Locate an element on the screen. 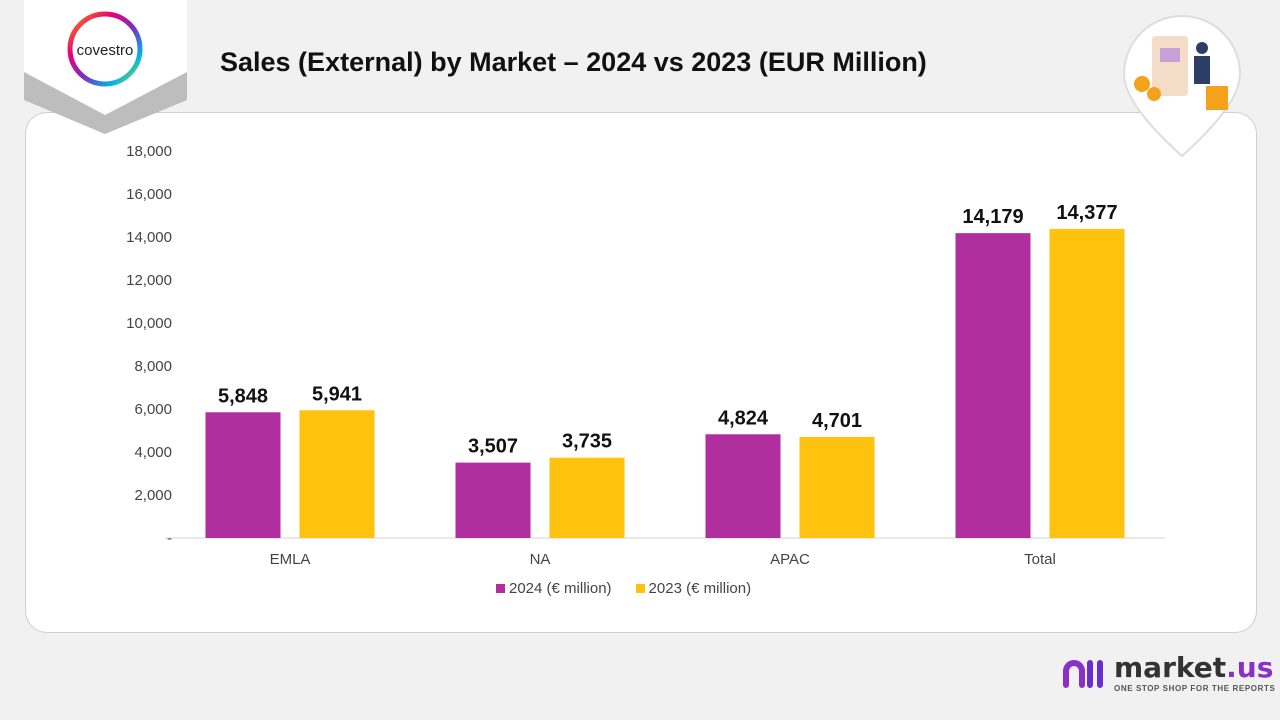  covestro-logo-badge: covestro is located at coordinates (105, 67).